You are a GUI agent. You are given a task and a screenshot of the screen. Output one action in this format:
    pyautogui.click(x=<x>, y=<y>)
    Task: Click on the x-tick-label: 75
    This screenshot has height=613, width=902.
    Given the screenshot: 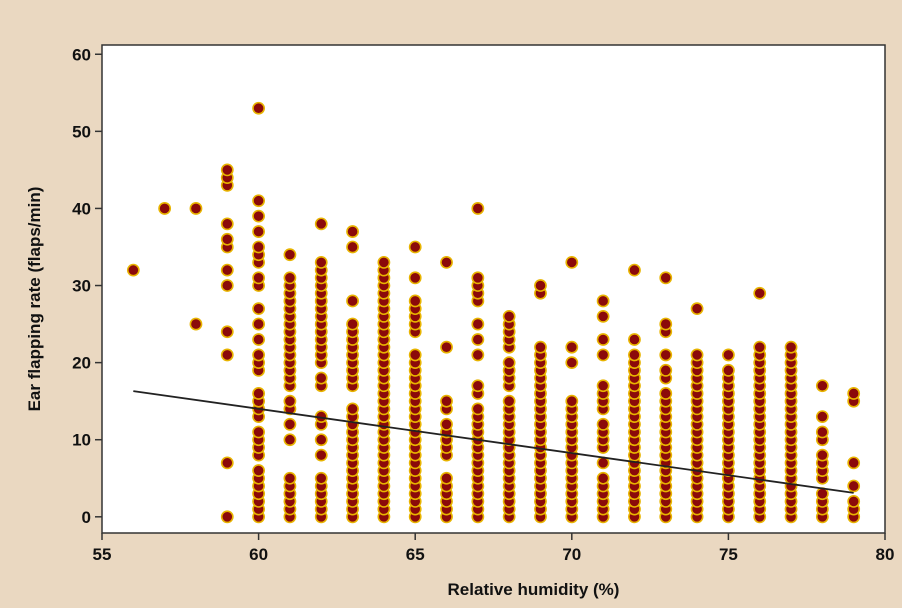 What is the action you would take?
    pyautogui.click(x=728, y=554)
    